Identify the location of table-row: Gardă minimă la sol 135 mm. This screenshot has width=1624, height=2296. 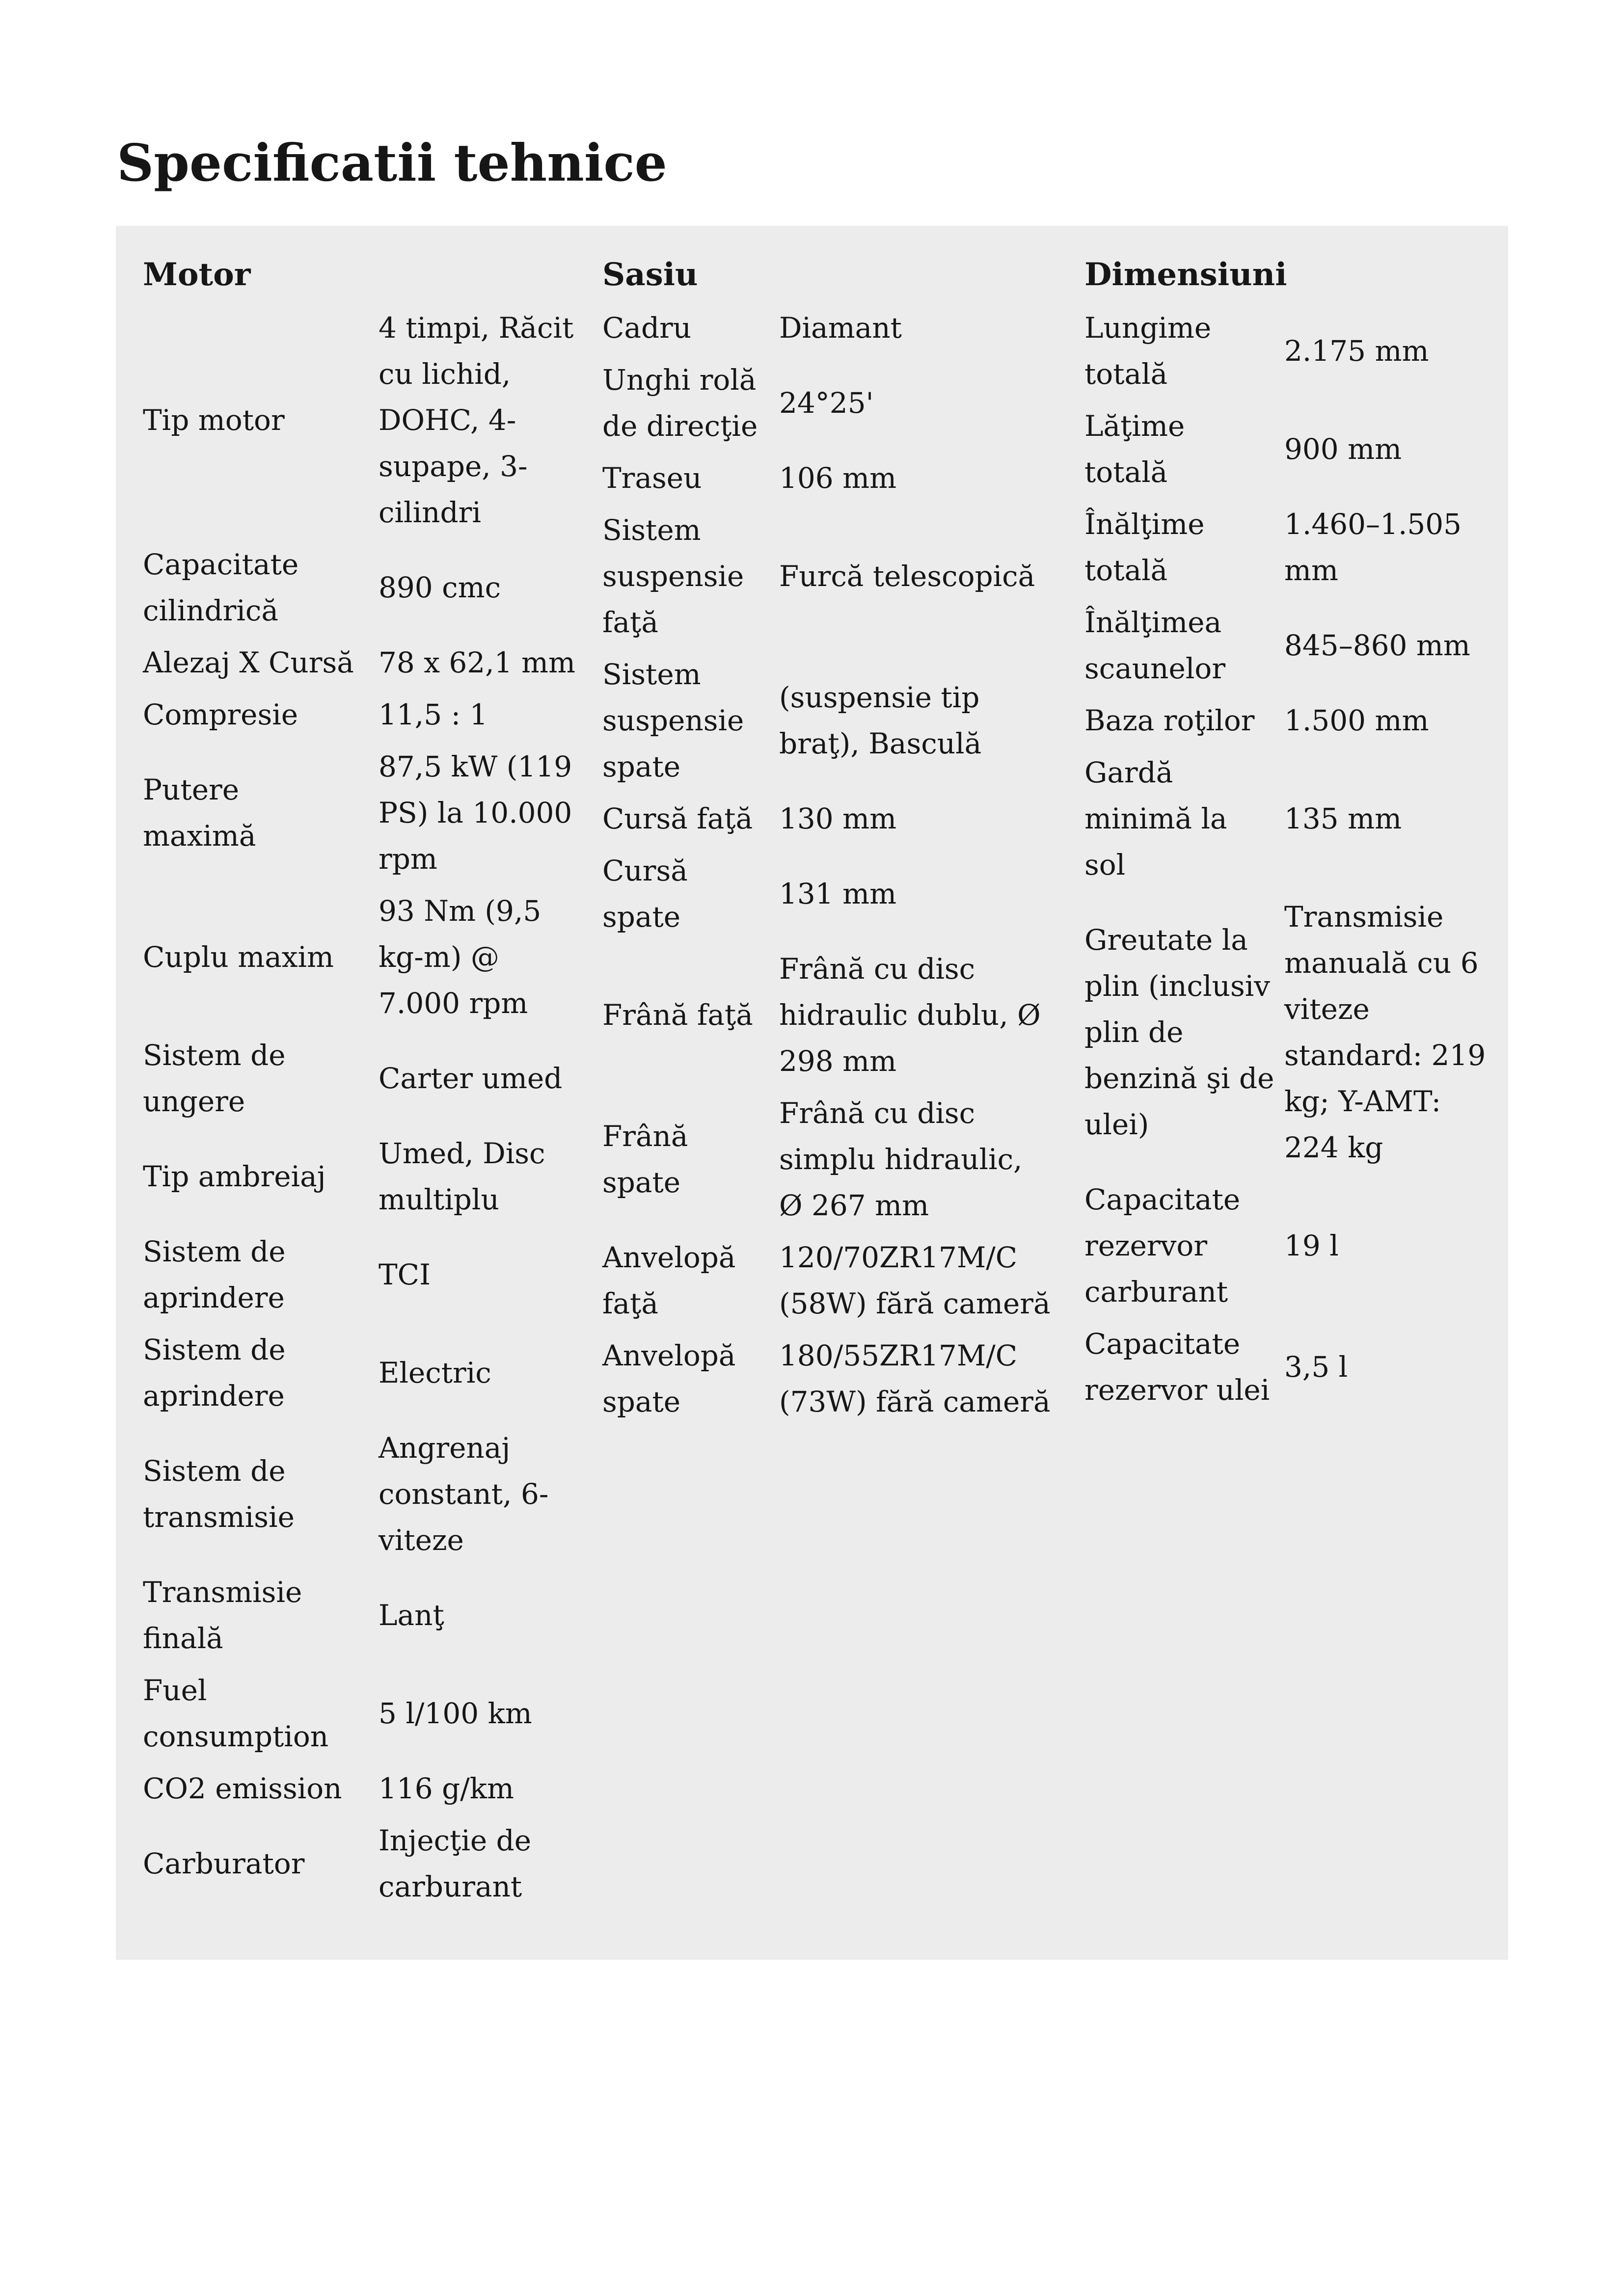
(1296, 819).